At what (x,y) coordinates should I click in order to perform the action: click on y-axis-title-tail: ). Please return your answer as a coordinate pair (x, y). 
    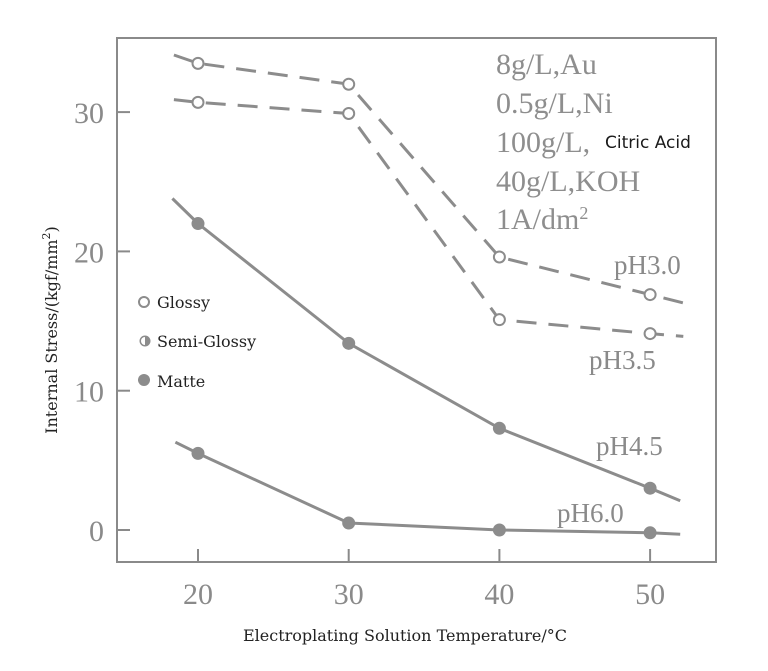
    Looking at the image, I should click on (51, 229).